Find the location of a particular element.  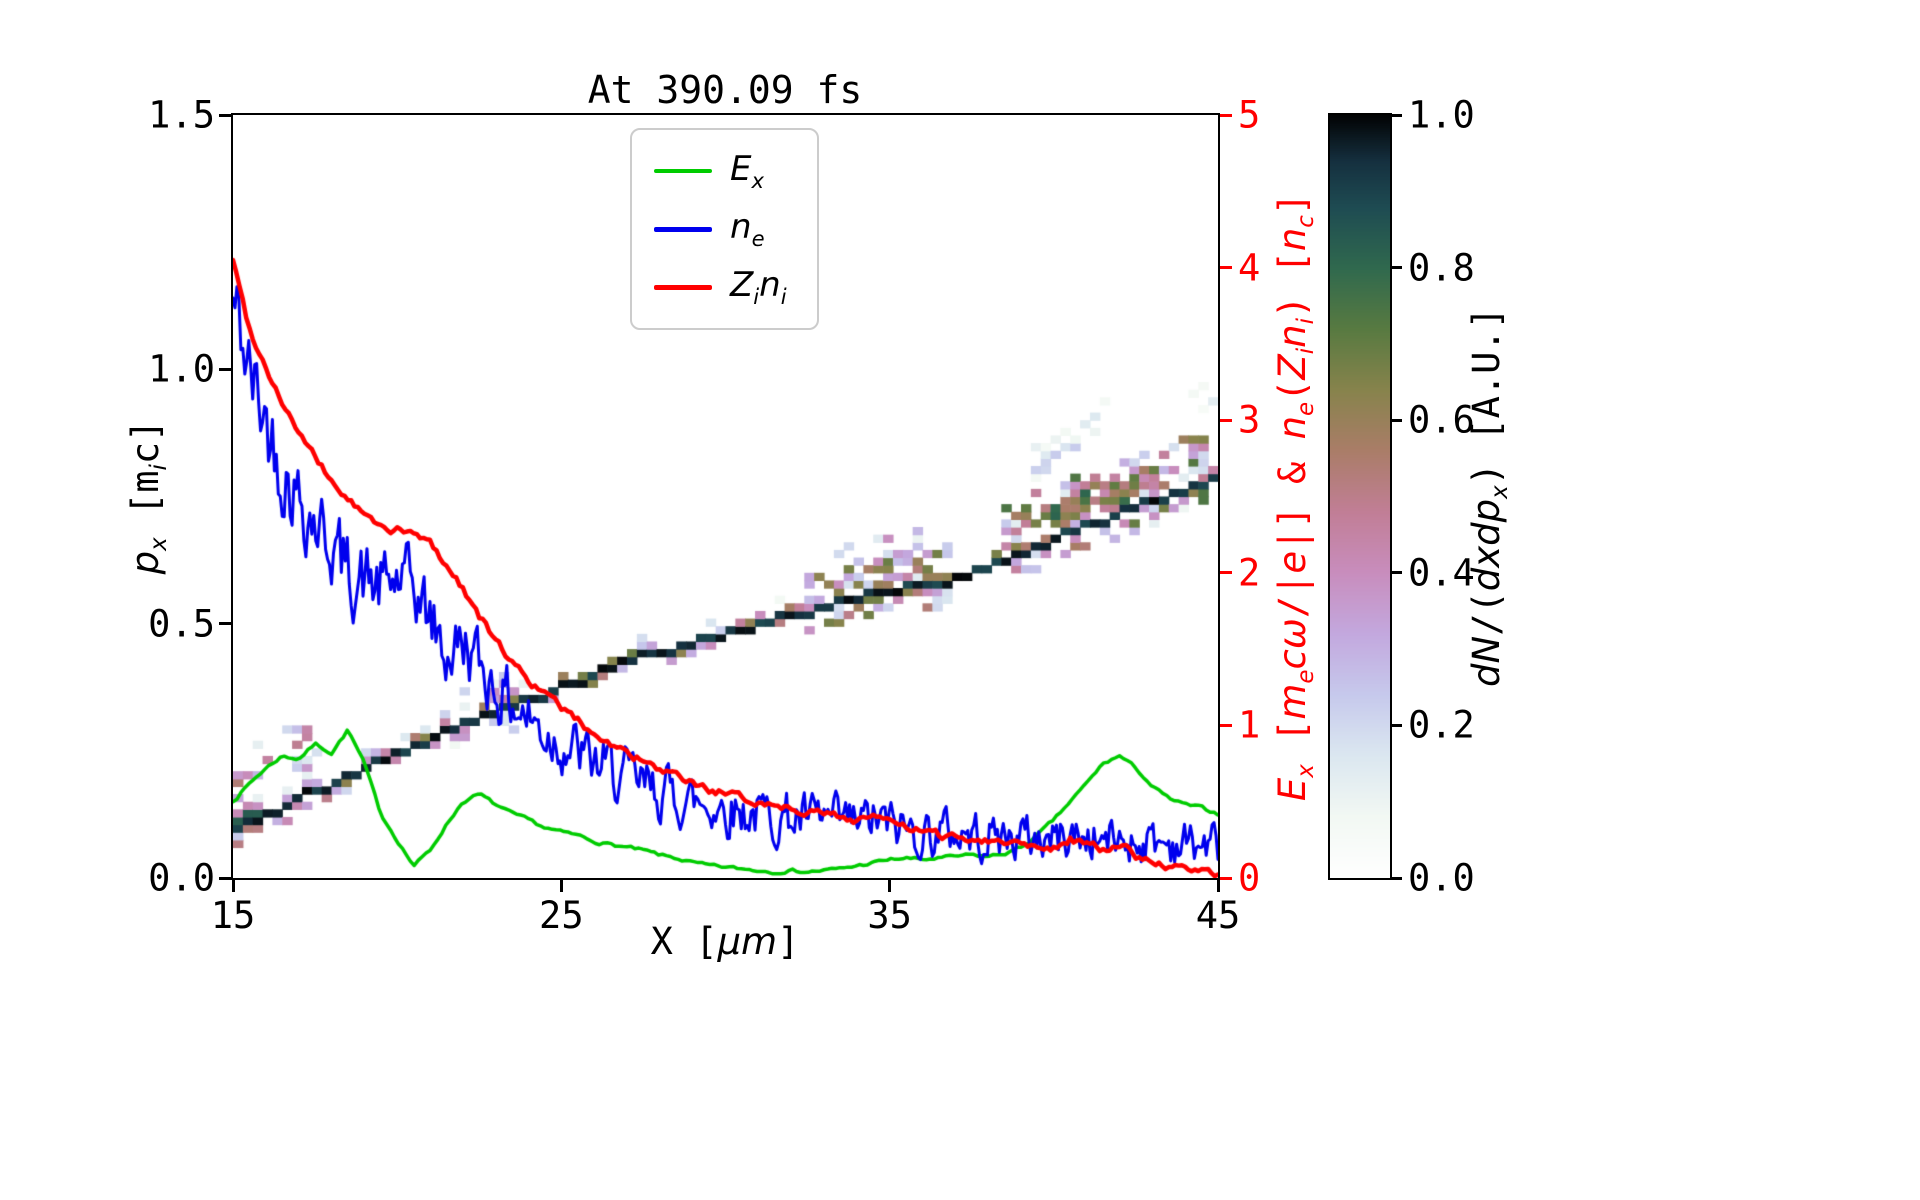

colorbar-tick-label: 0.4 is located at coordinates (1441, 573).